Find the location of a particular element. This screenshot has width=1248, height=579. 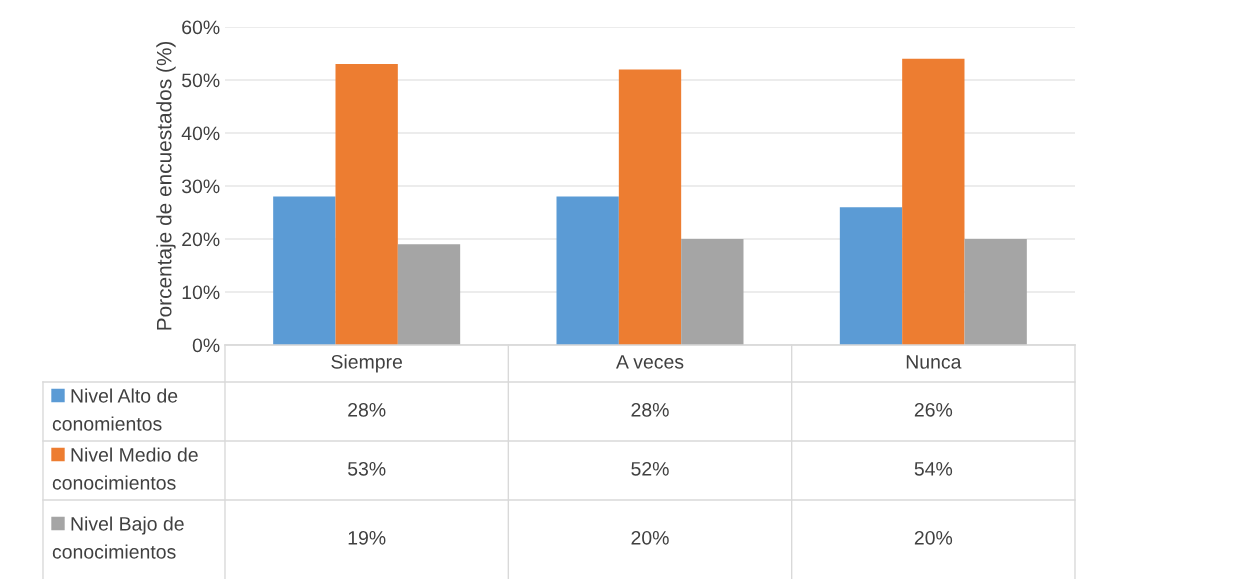

data-label: 53% is located at coordinates (366, 468).